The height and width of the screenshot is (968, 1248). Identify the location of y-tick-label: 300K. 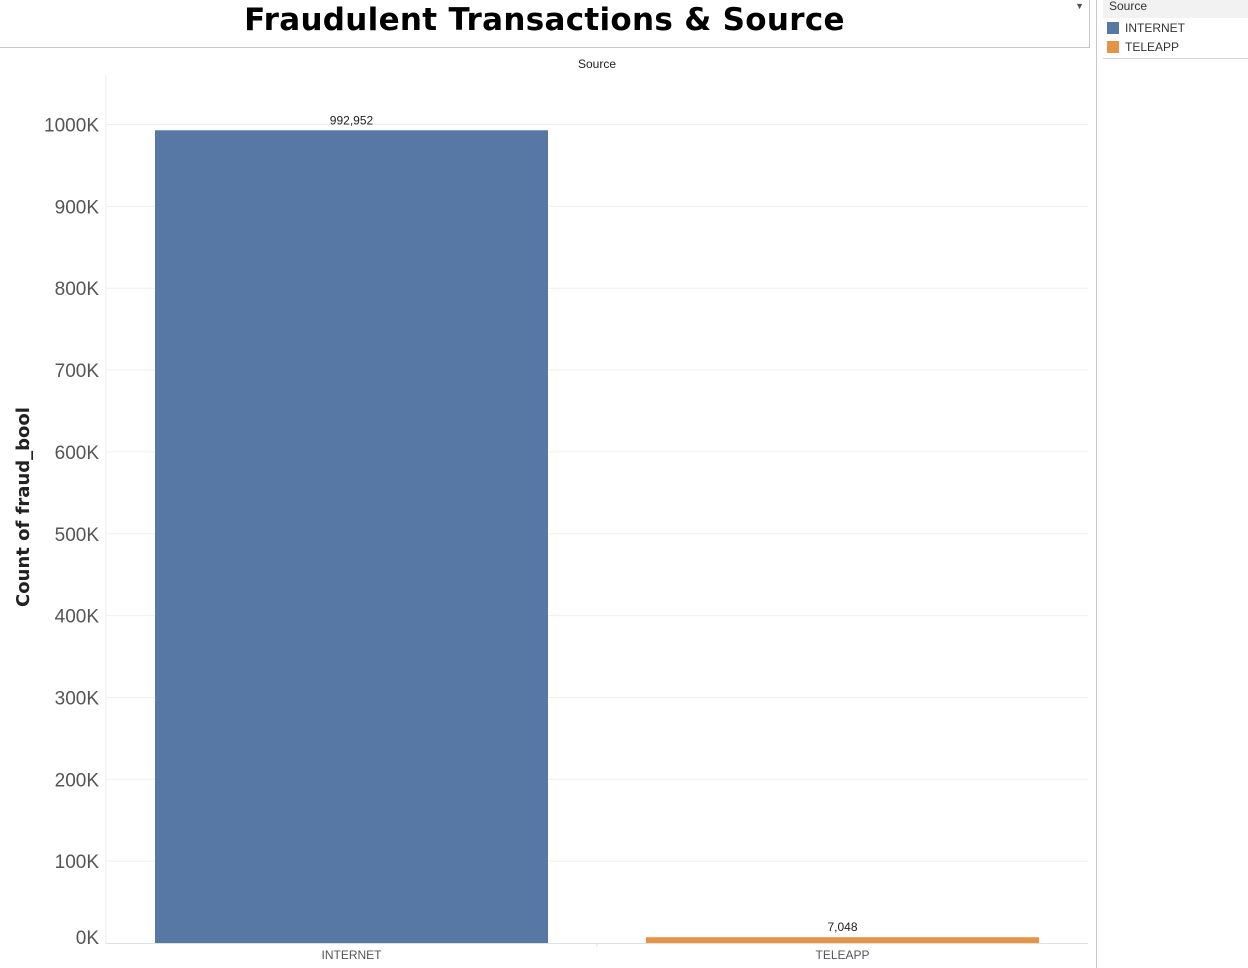
(77, 698).